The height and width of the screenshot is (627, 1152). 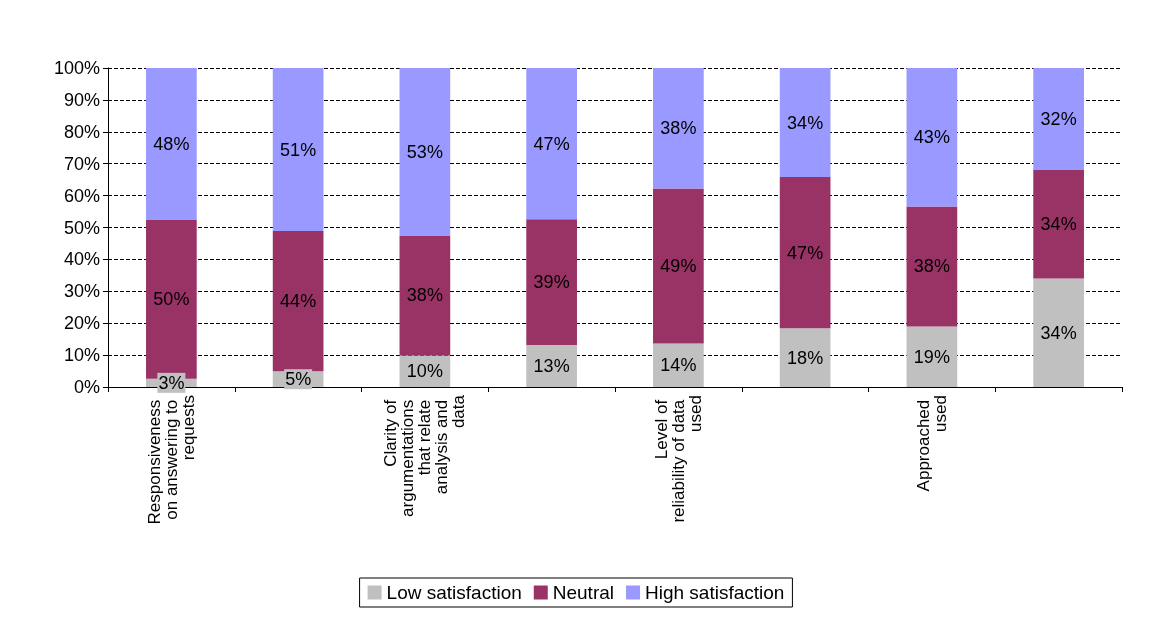 What do you see at coordinates (81, 131) in the screenshot?
I see `y-tick-label: 80%` at bounding box center [81, 131].